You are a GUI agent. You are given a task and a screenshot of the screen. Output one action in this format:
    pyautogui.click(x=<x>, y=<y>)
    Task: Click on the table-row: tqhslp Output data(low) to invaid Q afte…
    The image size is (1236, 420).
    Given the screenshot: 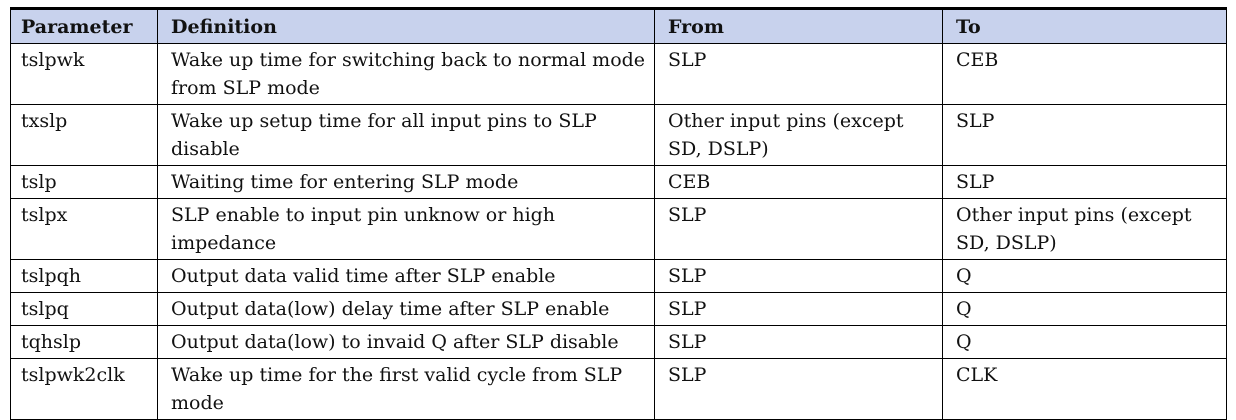 What is the action you would take?
    pyautogui.click(x=618, y=342)
    